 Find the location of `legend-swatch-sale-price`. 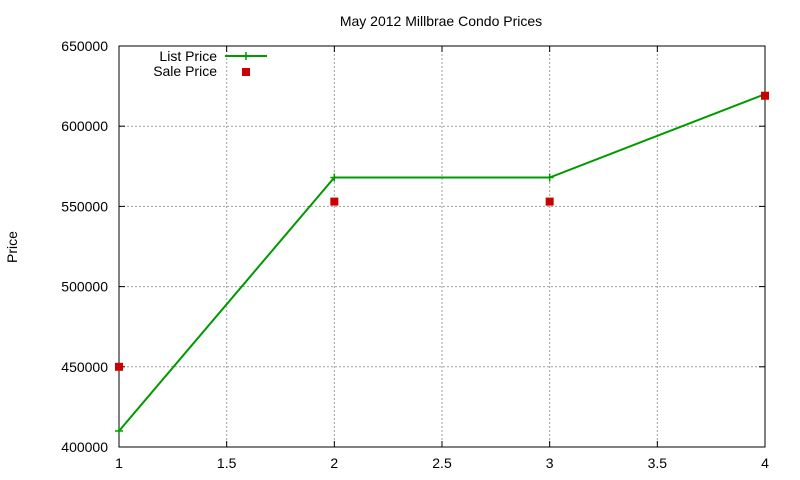

legend-swatch-sale-price is located at coordinates (246, 72).